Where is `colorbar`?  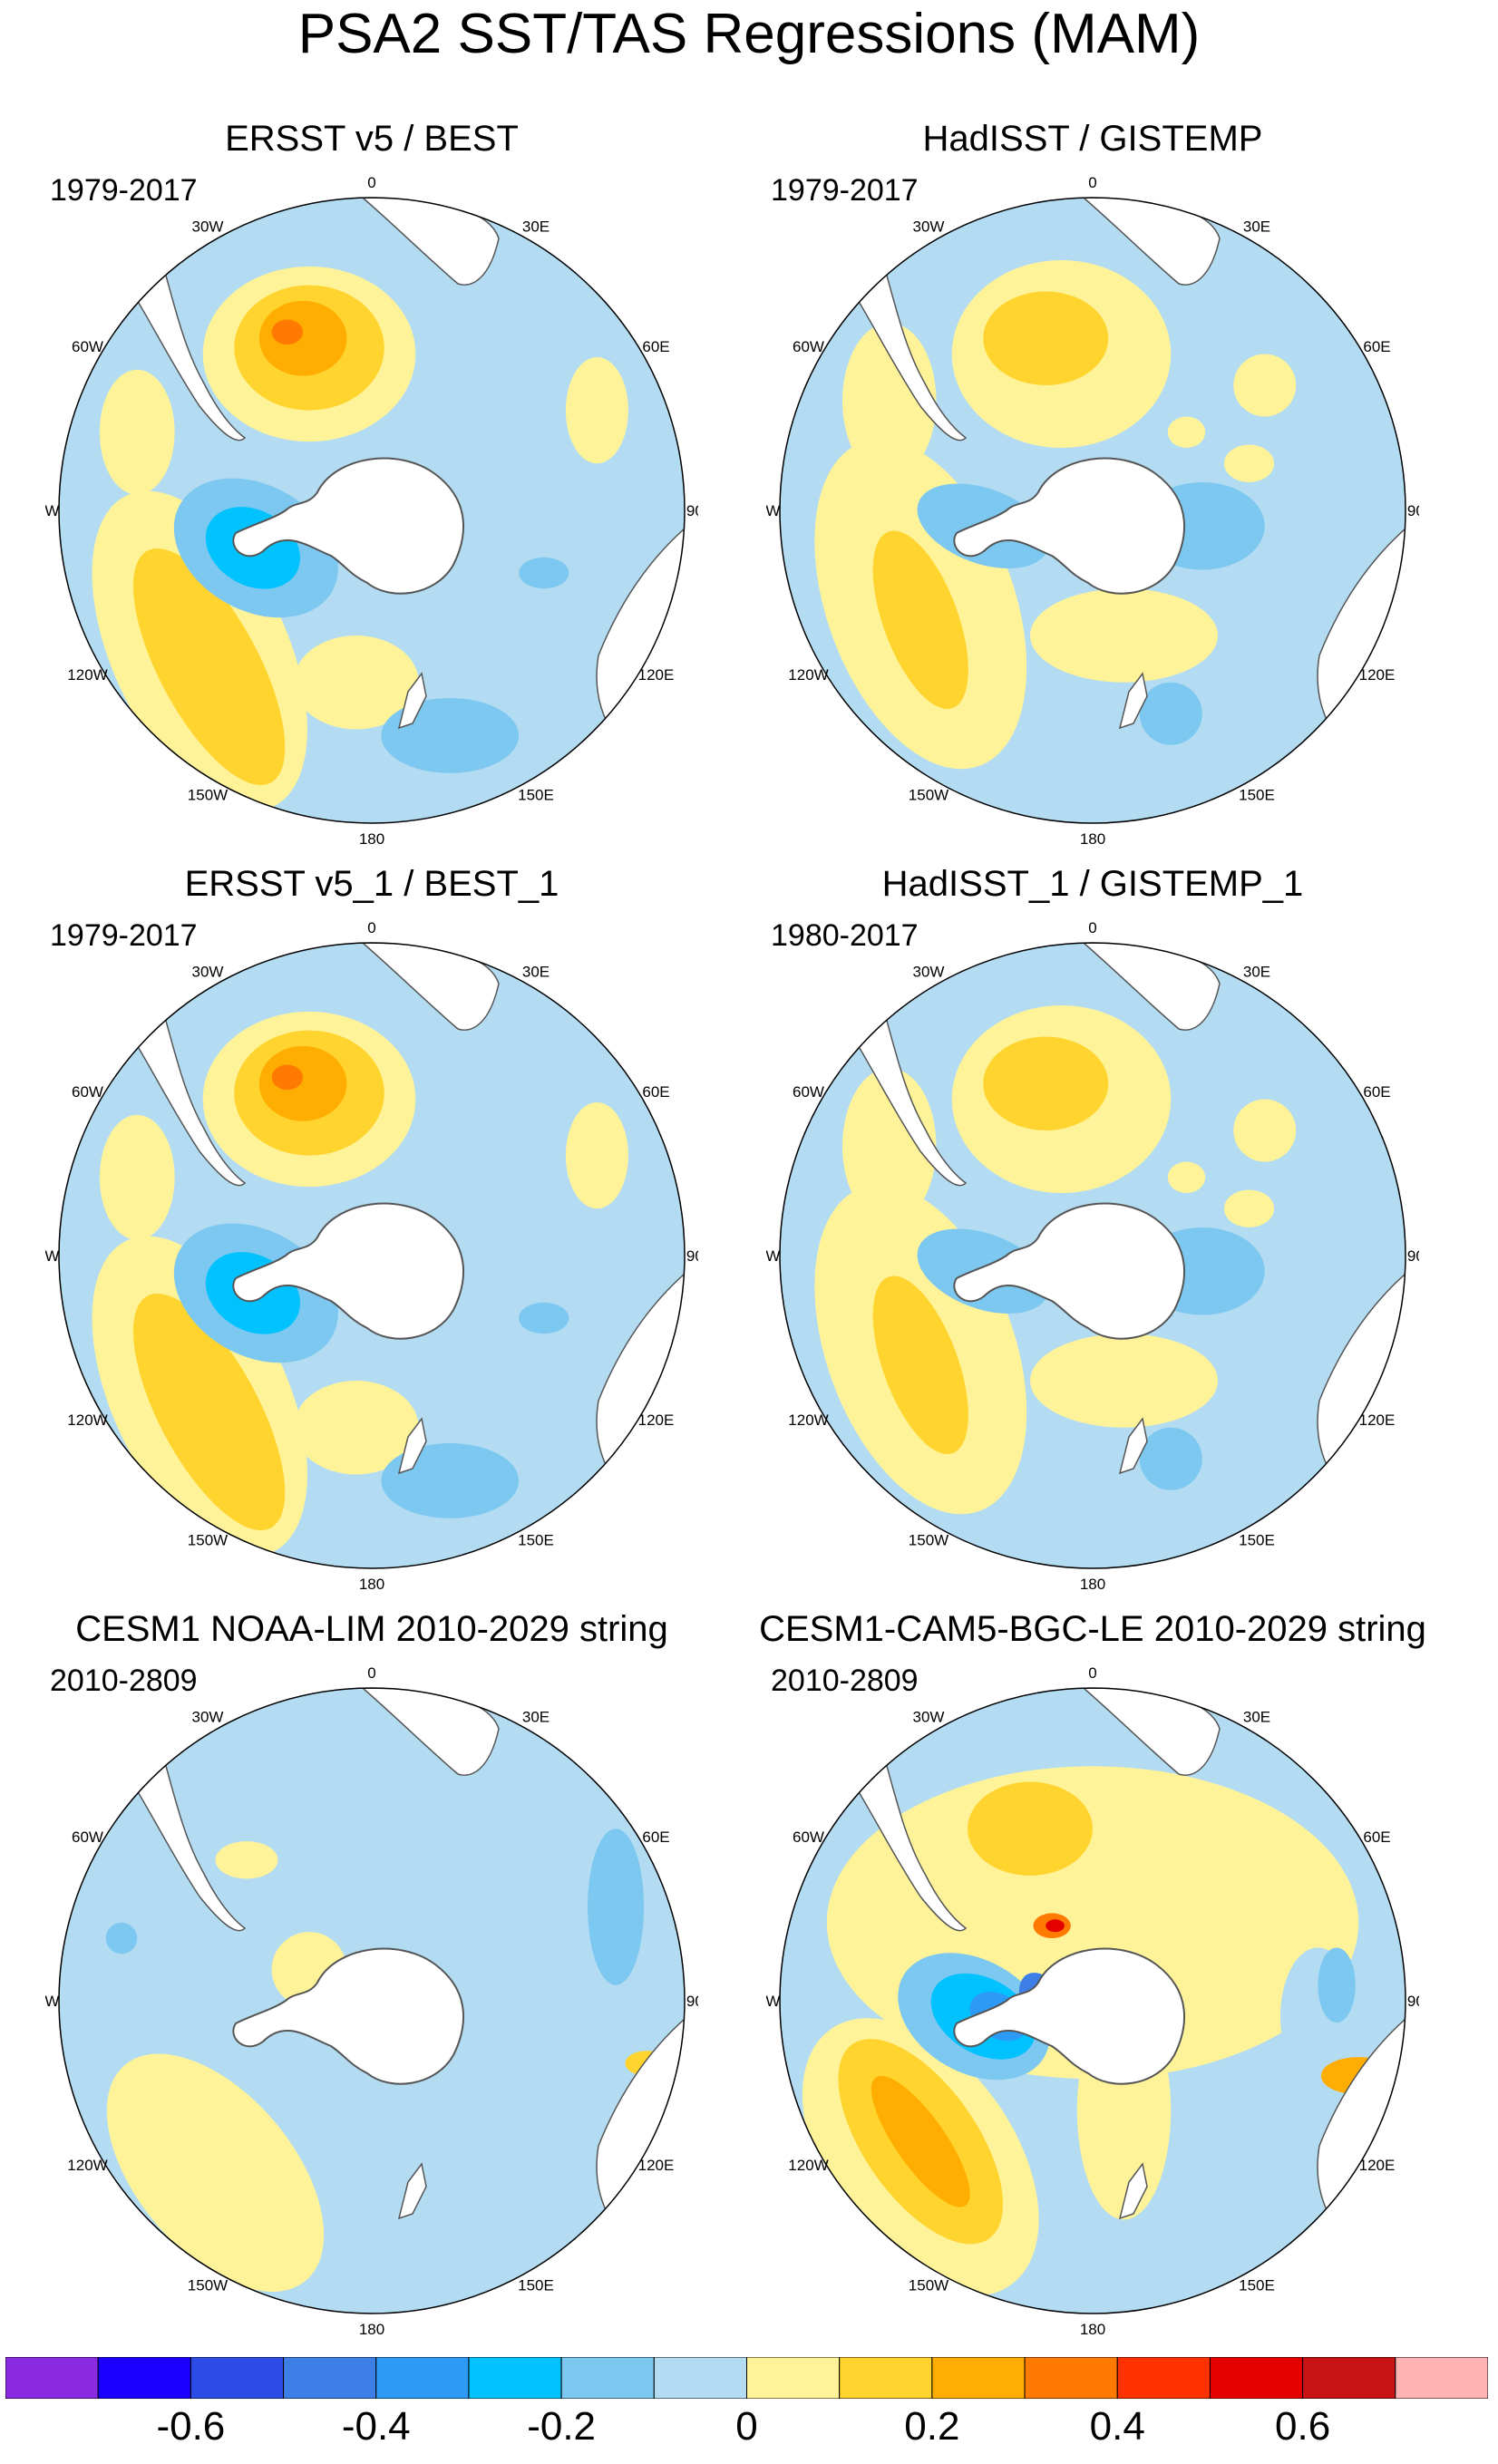
colorbar is located at coordinates (746, 2378).